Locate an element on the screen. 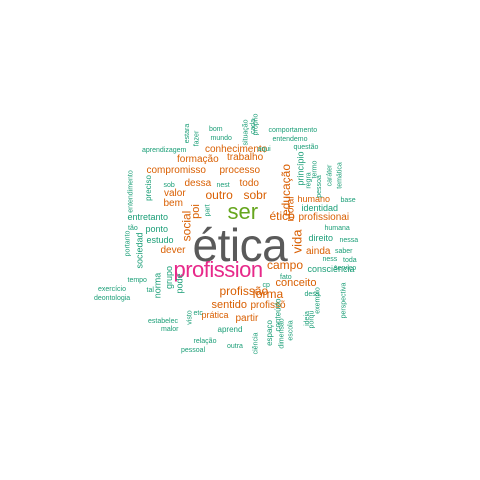  word-ideia: ideia is located at coordinates (307, 318).